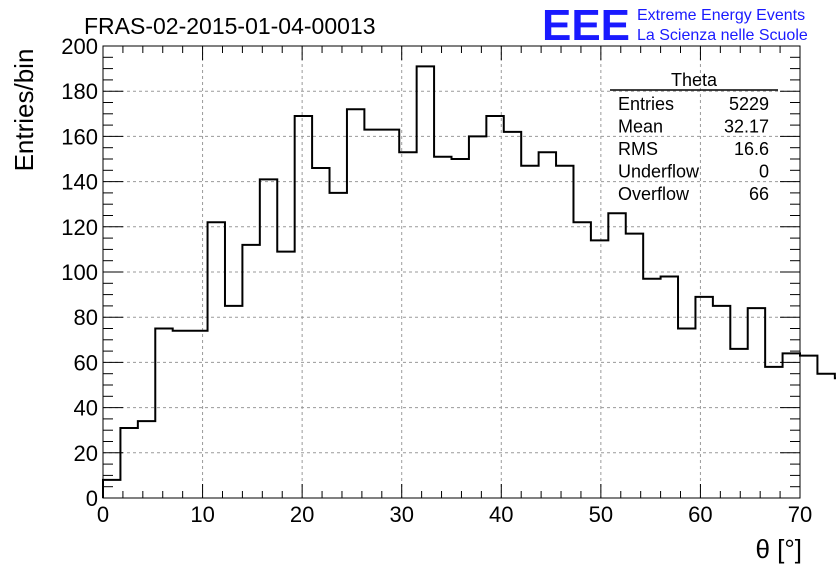 The image size is (836, 572). What do you see at coordinates (749, 104) in the screenshot?
I see `stats-row-value: 5229` at bounding box center [749, 104].